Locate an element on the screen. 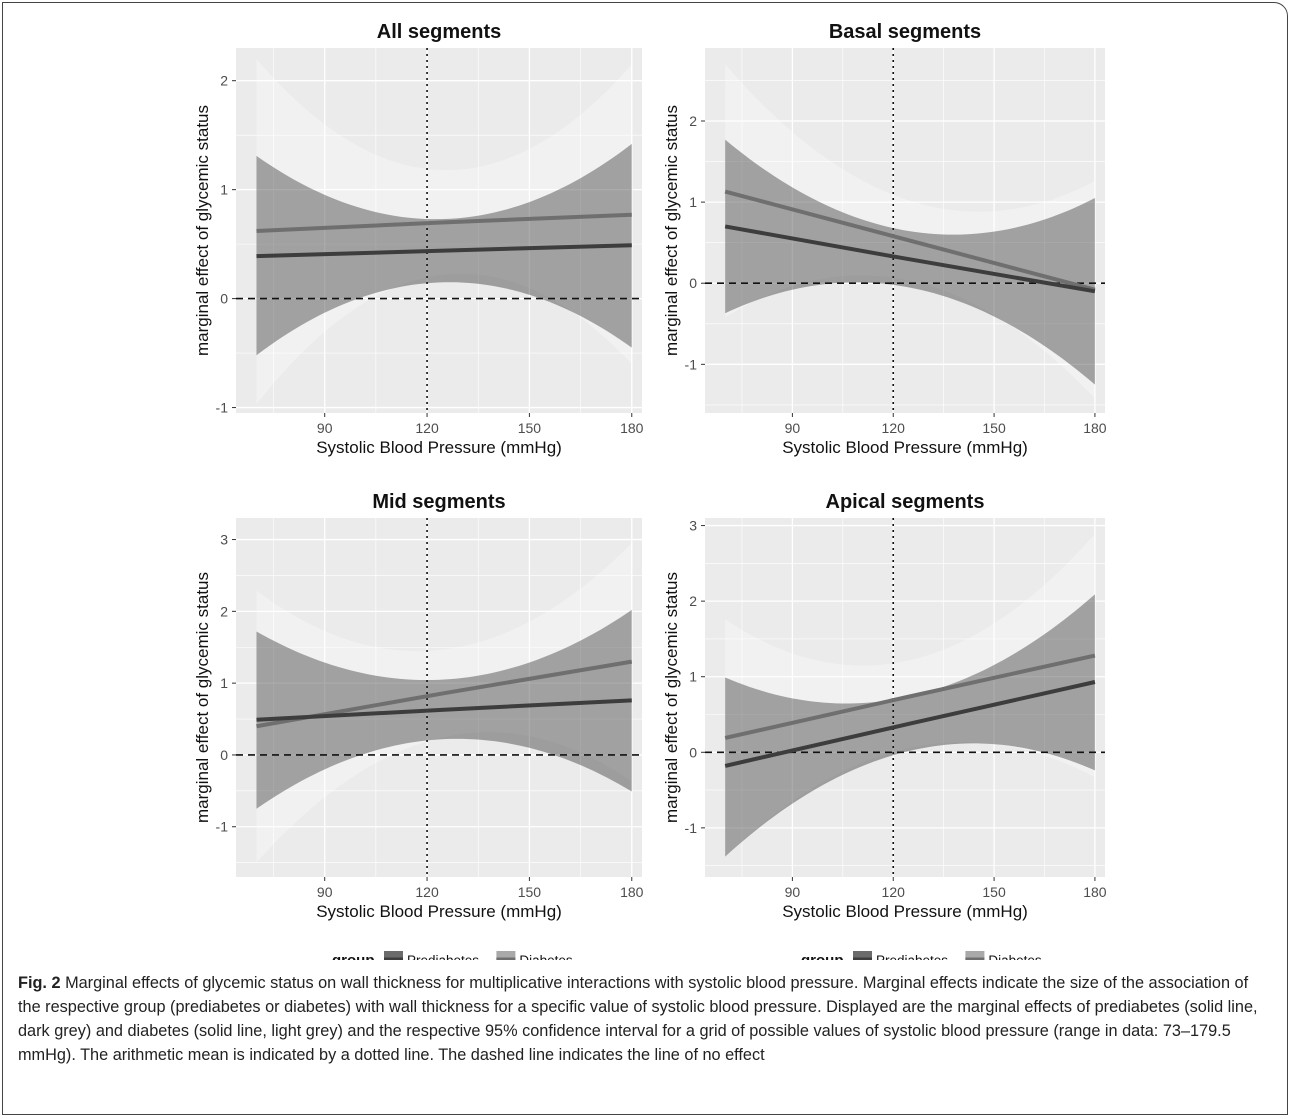 This screenshot has width=1292, height=1119. legend-left: group Prediabetes Diabetes is located at coordinates (452, 955).